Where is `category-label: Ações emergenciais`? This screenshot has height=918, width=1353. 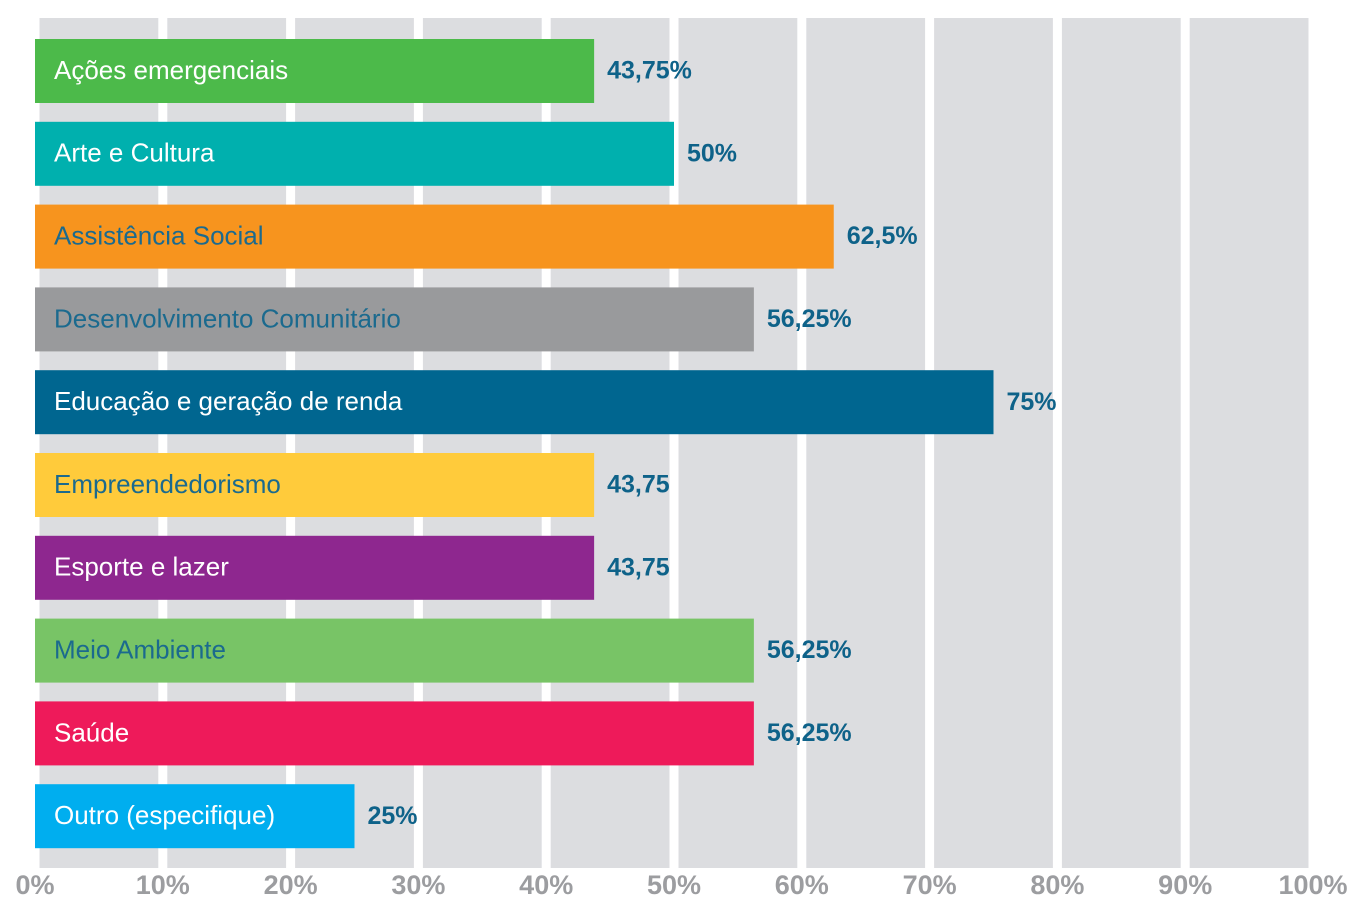 category-label: Ações emergenciais is located at coordinates (171, 70).